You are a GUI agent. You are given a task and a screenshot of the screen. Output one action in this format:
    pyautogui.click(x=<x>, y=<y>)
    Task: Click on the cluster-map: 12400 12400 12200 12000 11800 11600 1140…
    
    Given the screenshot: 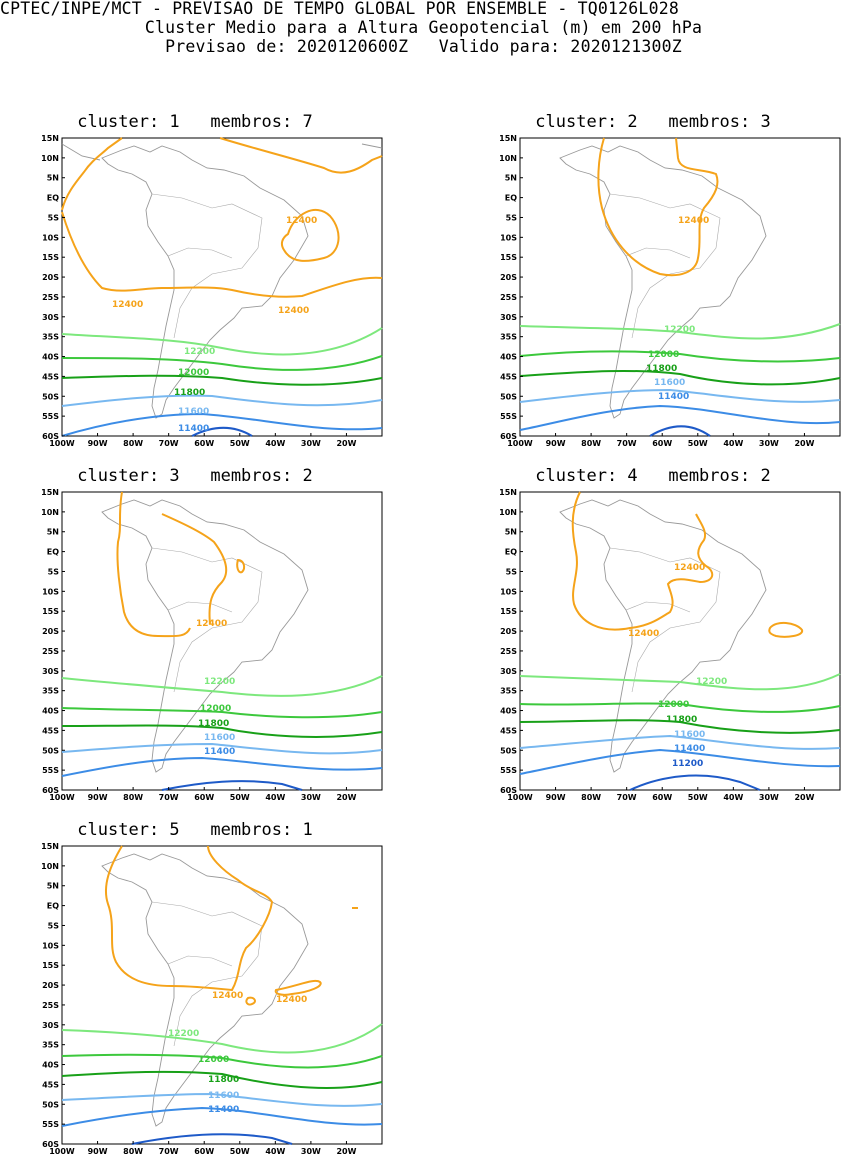 What is the action you would take?
    pyautogui.click(x=212, y=999)
    